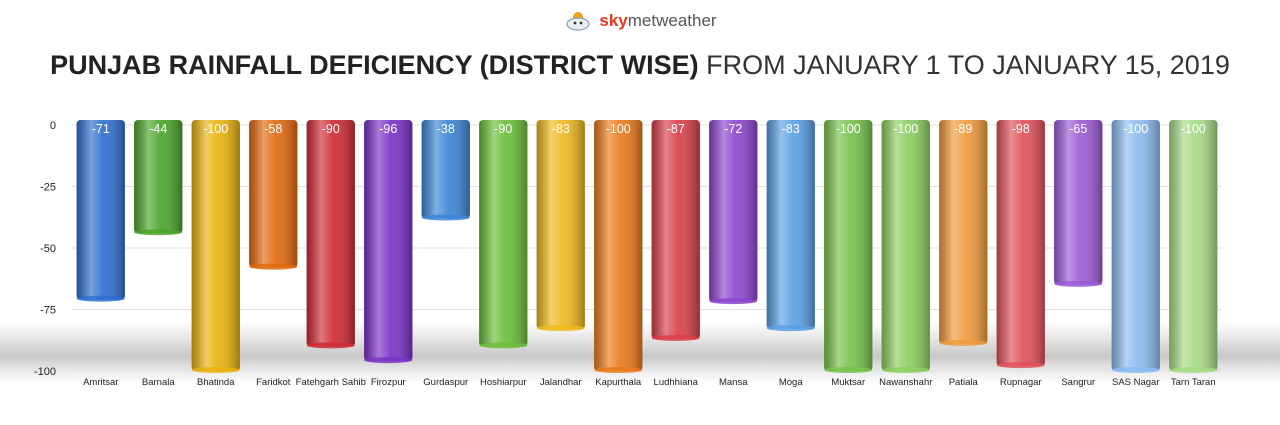 Image resolution: width=1280 pixels, height=425 pixels. What do you see at coordinates (503, 382) in the screenshot?
I see `x-tick-label: Hoshiarpur` at bounding box center [503, 382].